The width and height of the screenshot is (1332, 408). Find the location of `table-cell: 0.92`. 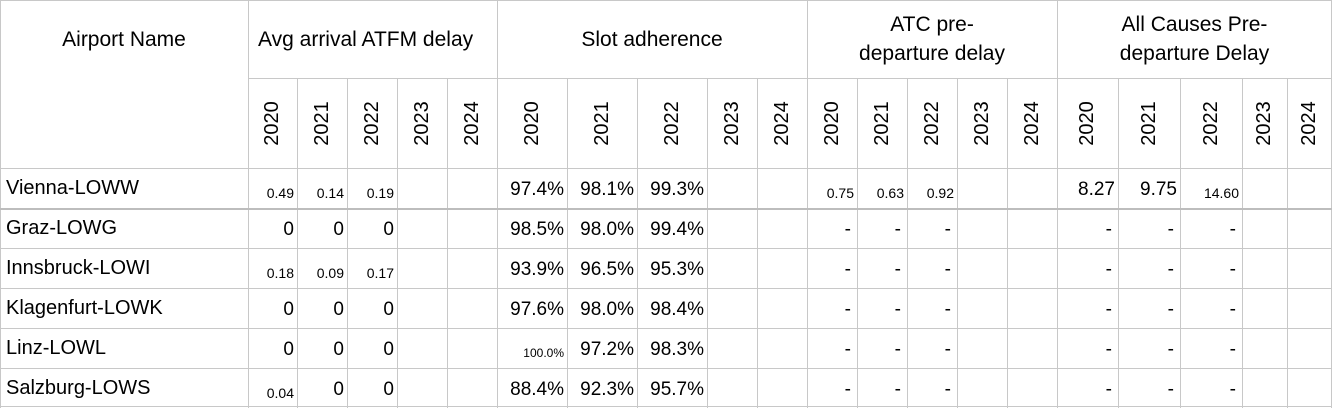

table-cell: 0.92 is located at coordinates (940, 193).